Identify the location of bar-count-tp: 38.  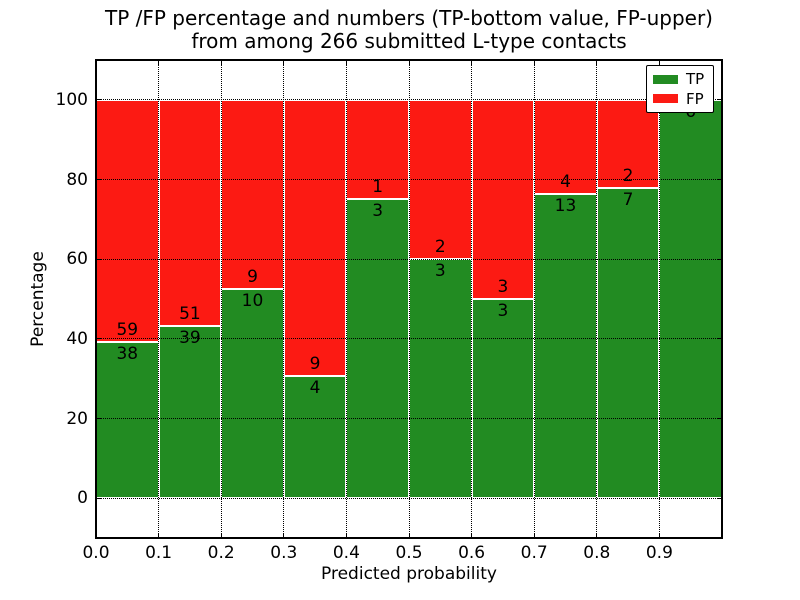
(127, 354).